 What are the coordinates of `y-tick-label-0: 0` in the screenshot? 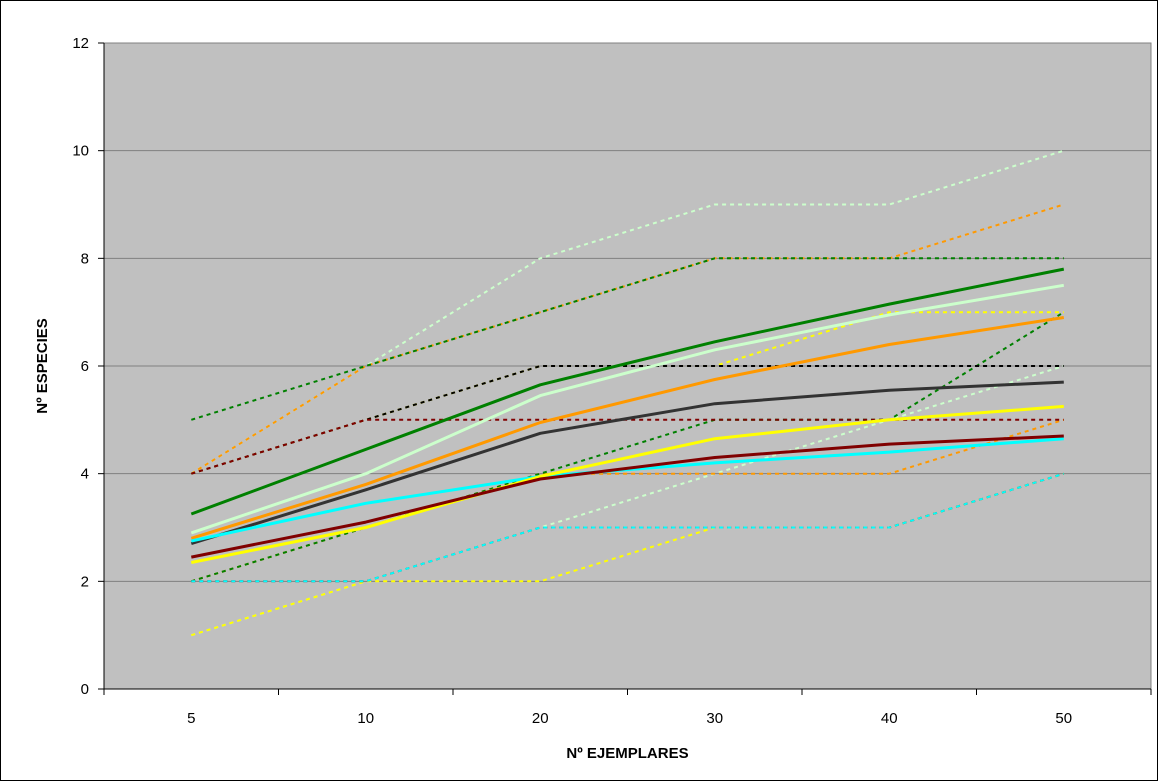 It's located at (85, 689).